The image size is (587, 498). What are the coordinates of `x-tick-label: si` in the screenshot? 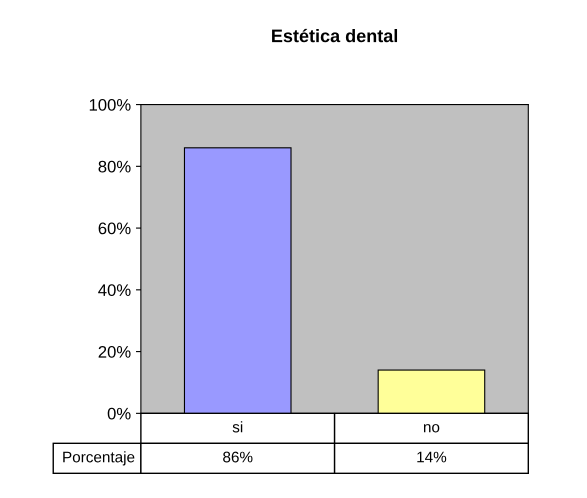 It's located at (237, 426).